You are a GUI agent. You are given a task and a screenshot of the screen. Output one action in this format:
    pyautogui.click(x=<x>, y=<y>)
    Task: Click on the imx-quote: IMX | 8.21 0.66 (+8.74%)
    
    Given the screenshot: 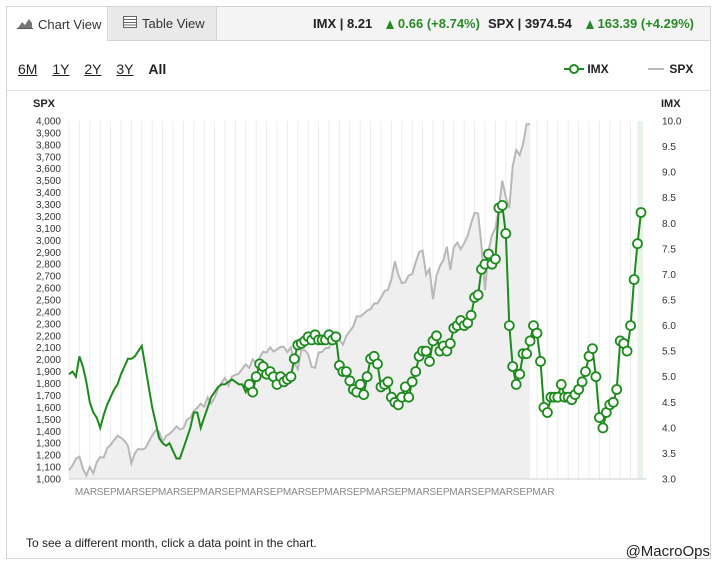 What is the action you would take?
    pyautogui.click(x=396, y=23)
    